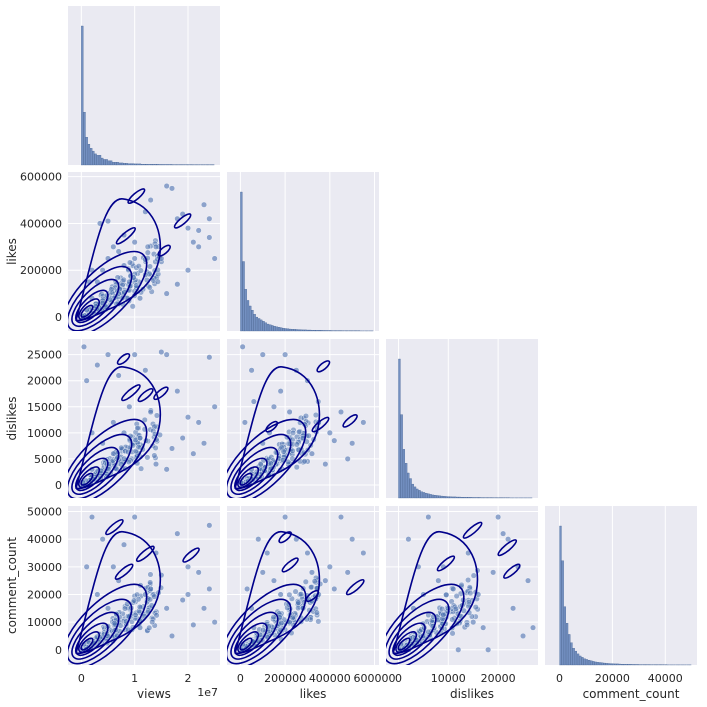 Image resolution: width=707 pixels, height=707 pixels. Describe the element at coordinates (207, 692) in the screenshot. I see `x-offset-text: 1e7` at that location.